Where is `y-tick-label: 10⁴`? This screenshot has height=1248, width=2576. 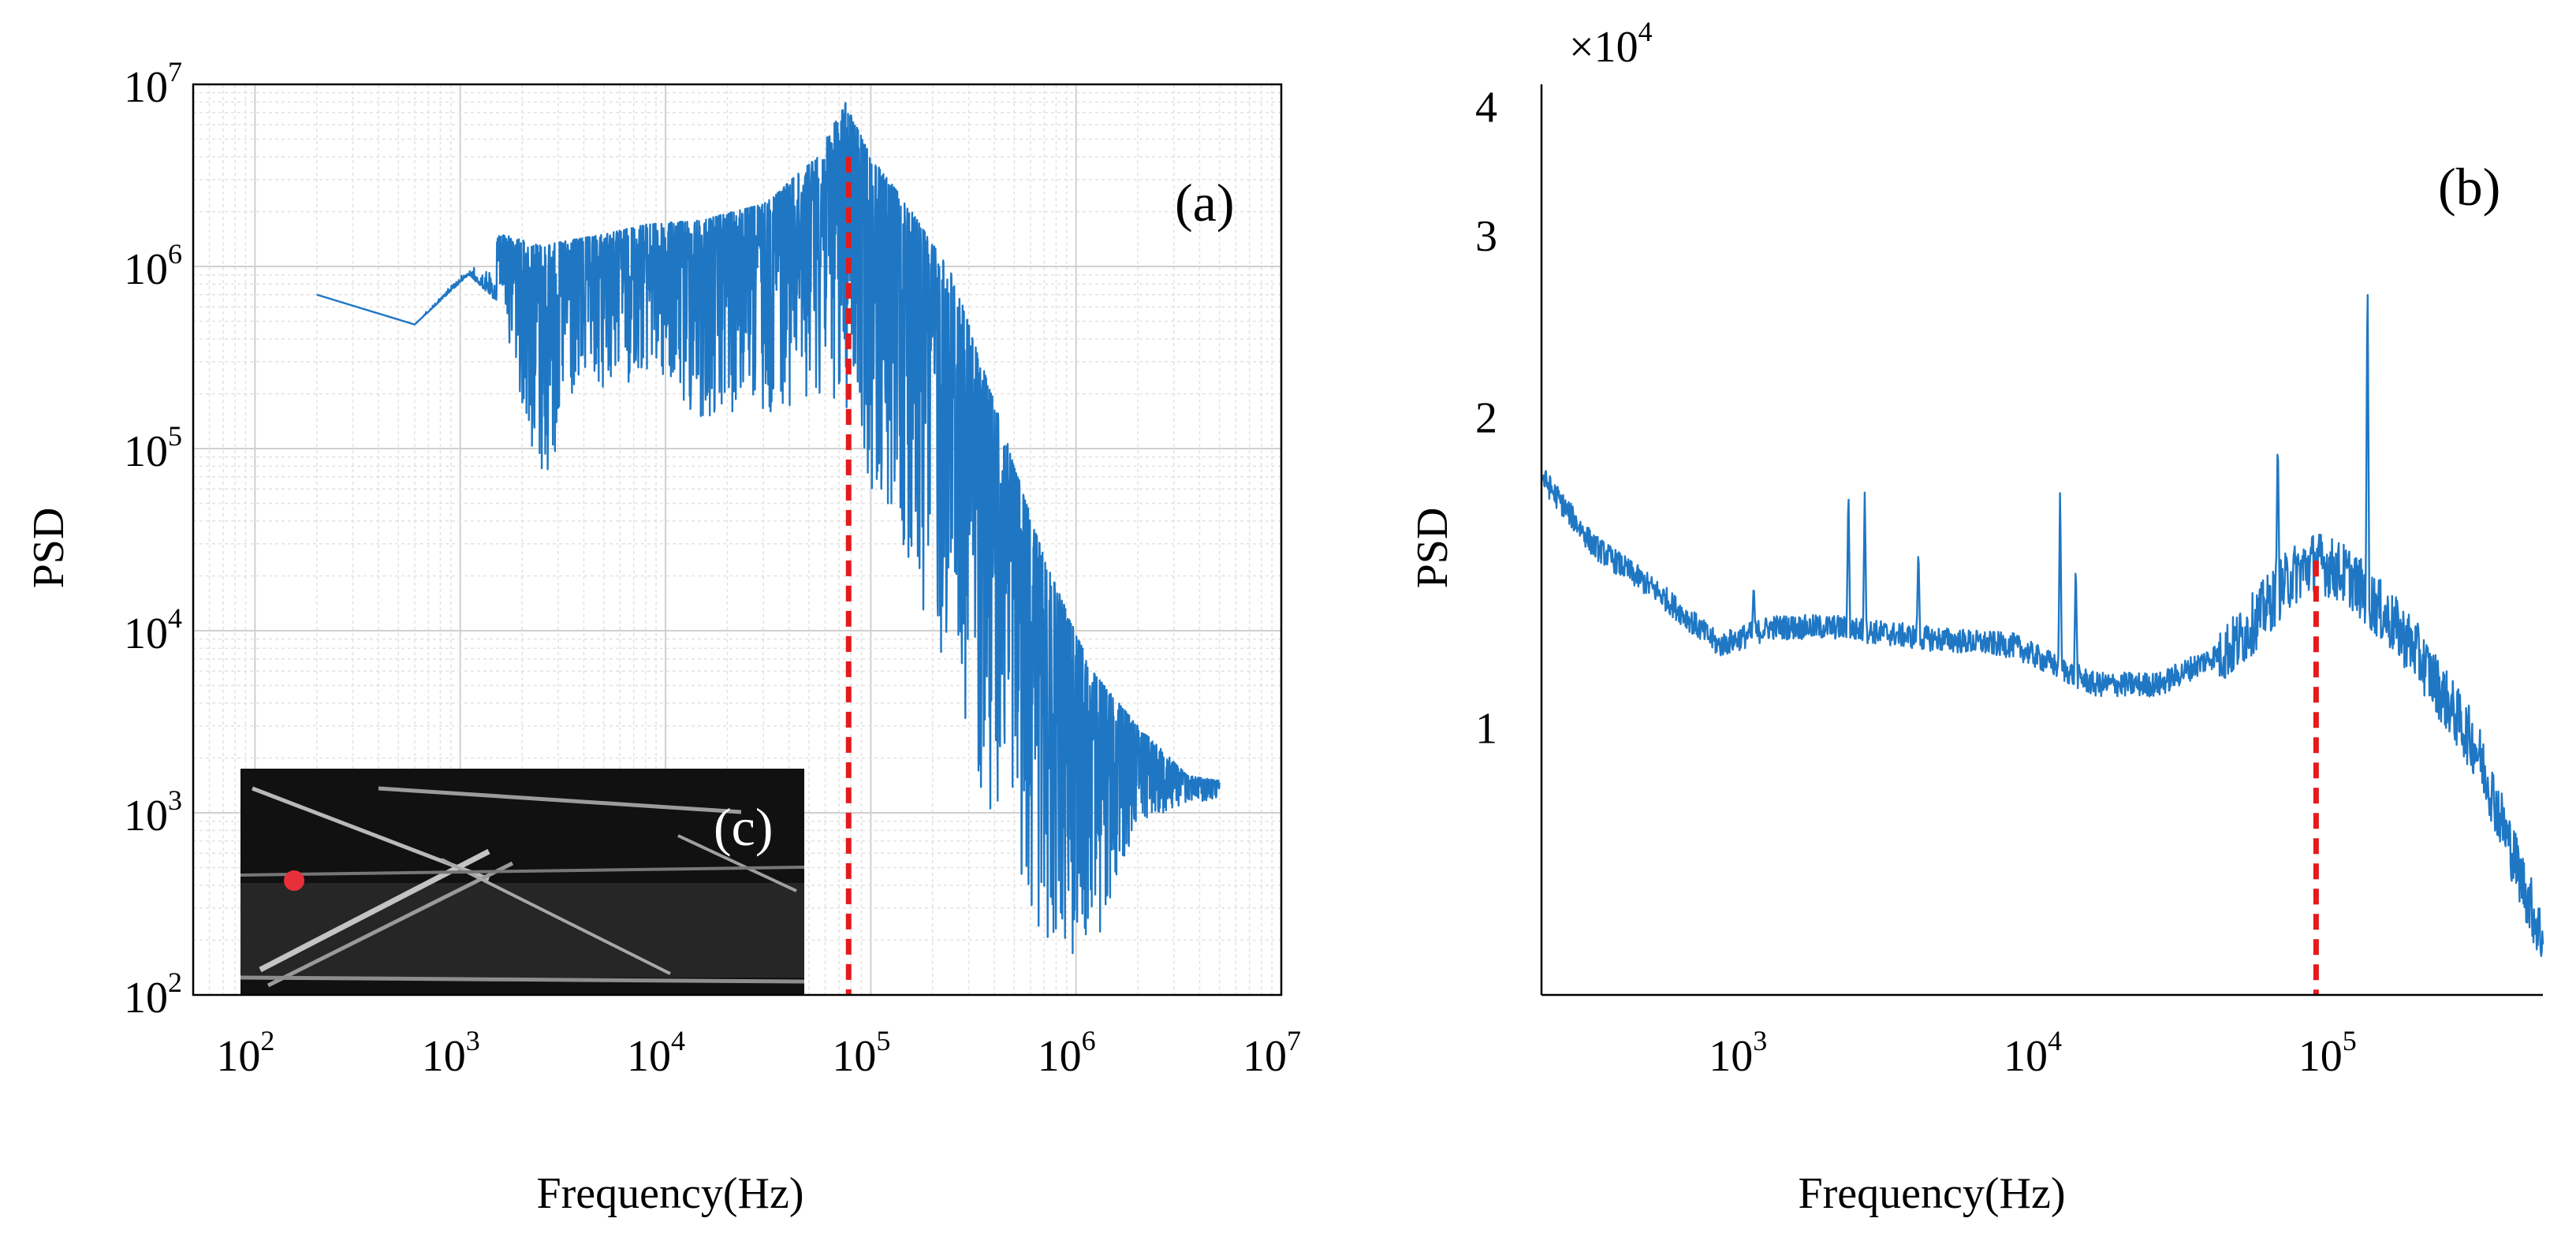 y-tick-label: 10⁴ is located at coordinates (153, 630).